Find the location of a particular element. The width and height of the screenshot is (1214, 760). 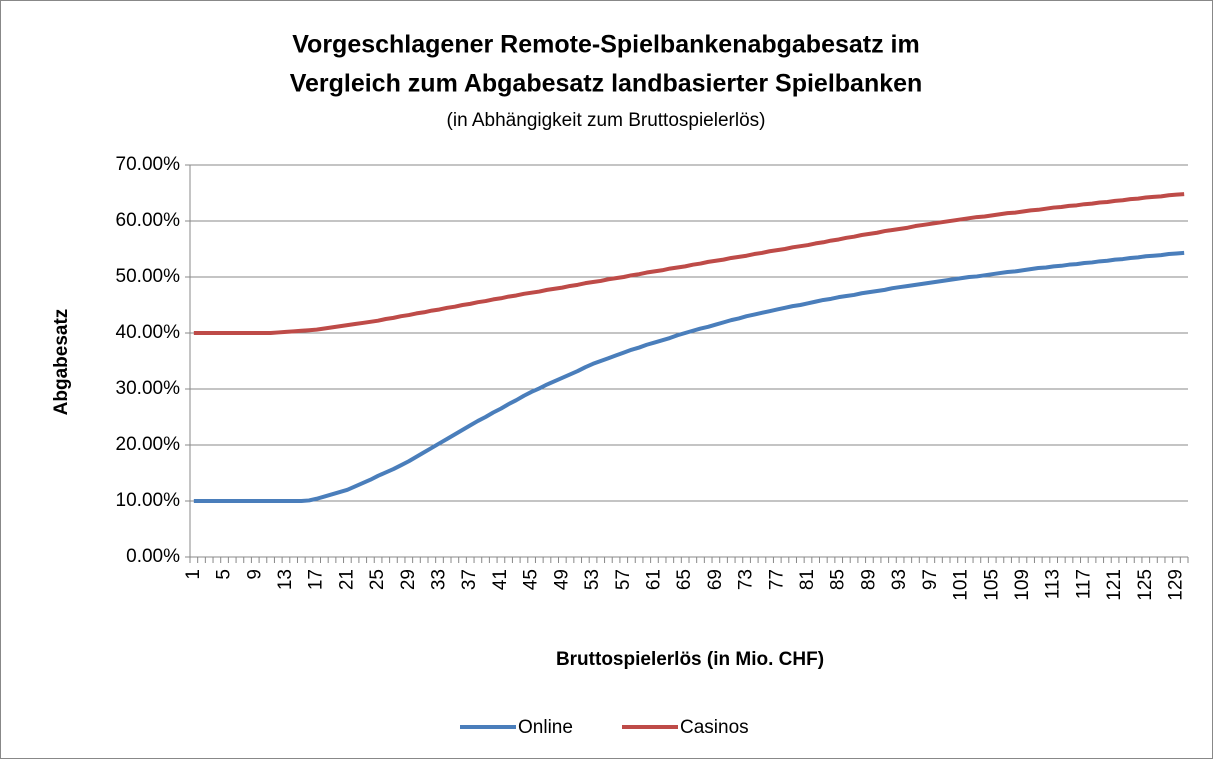

y-tick-label: 50.00% is located at coordinates (148, 276).